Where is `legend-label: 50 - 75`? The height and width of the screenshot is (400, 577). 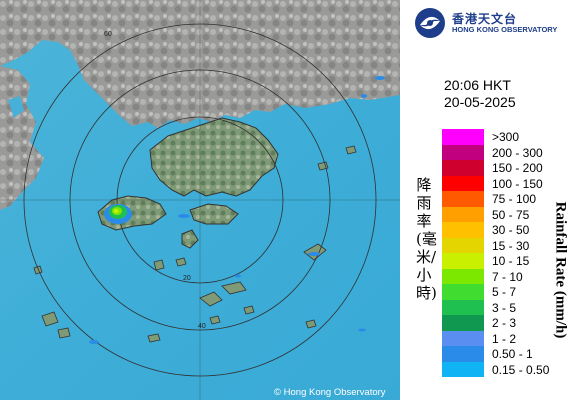 legend-label: 50 - 75 is located at coordinates (511, 214).